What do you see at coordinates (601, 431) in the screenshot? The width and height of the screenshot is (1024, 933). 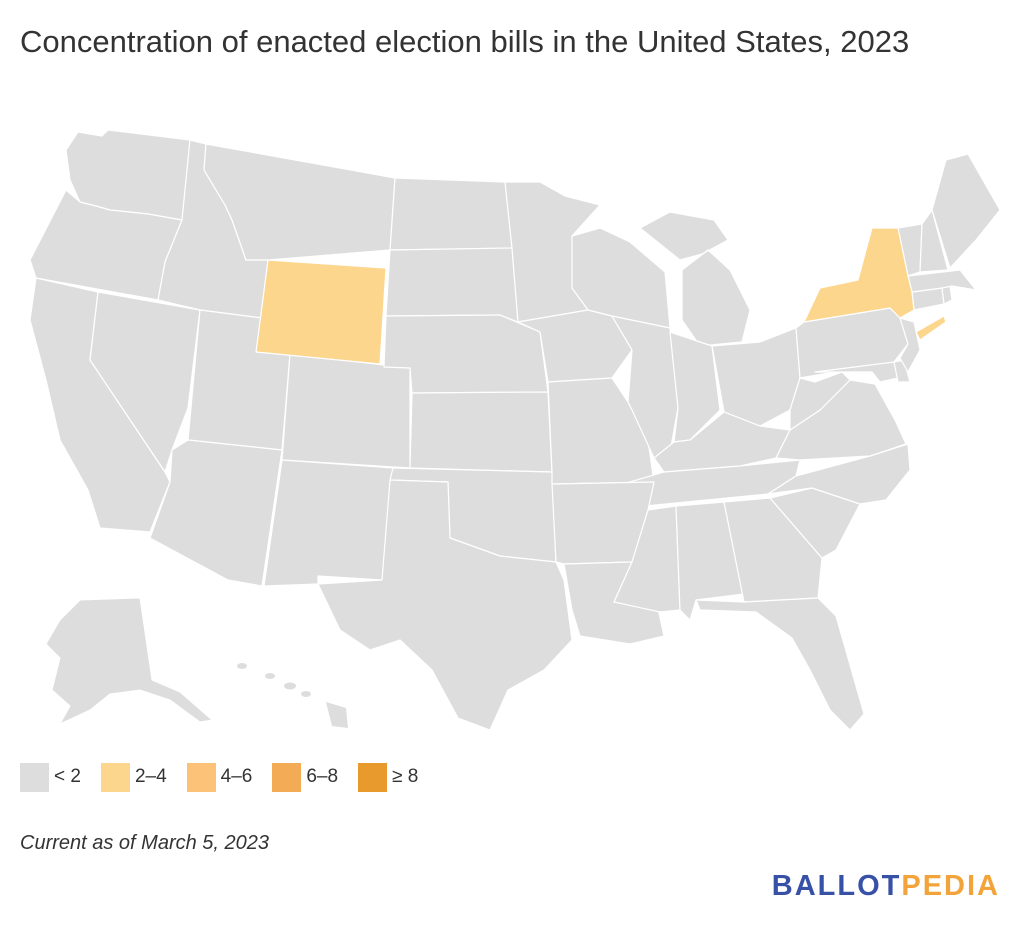 I see `state-missouri` at bounding box center [601, 431].